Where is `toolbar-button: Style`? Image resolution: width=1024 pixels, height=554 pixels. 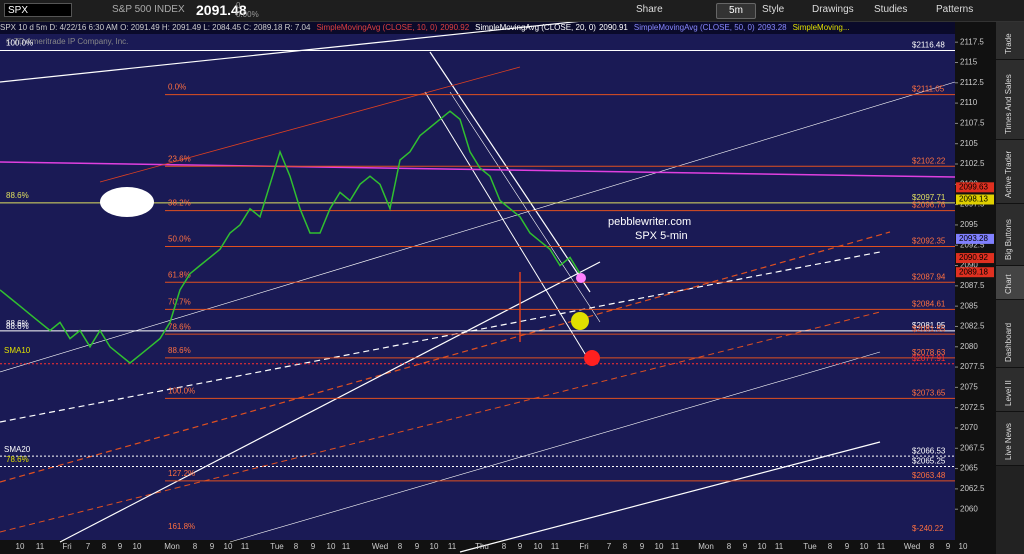
toolbar-button: Style is located at coordinates (773, 9).